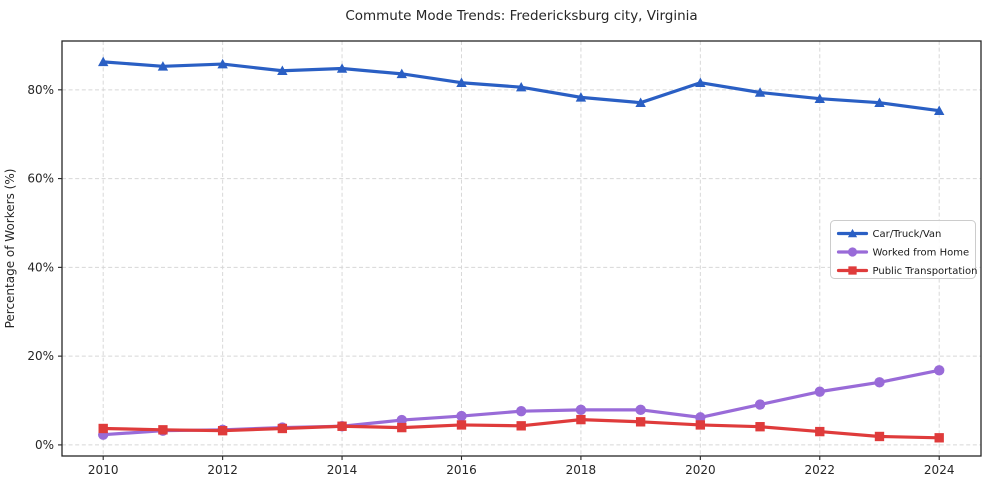 The image size is (990, 490). I want to click on y-tick-label: 0%, so click(44, 445).